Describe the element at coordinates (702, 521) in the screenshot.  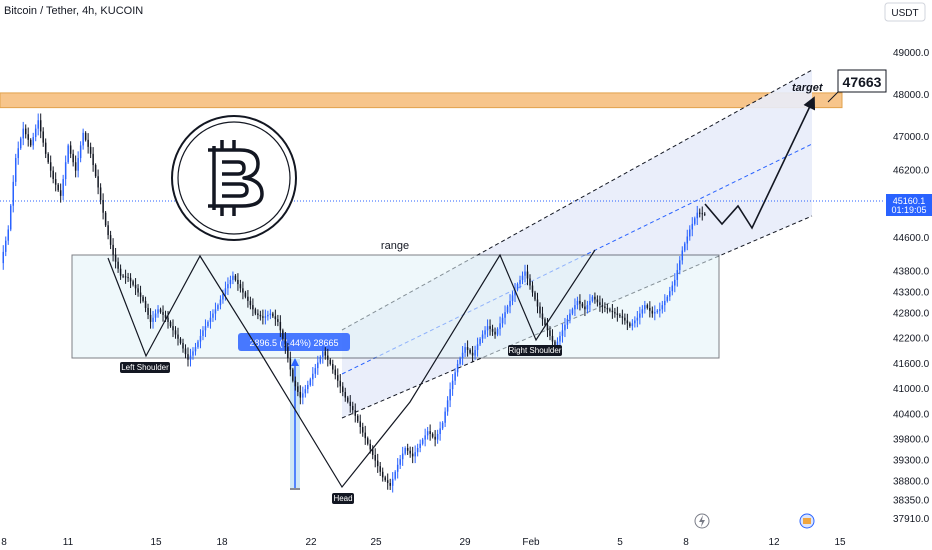
I see `flash-icon` at that location.